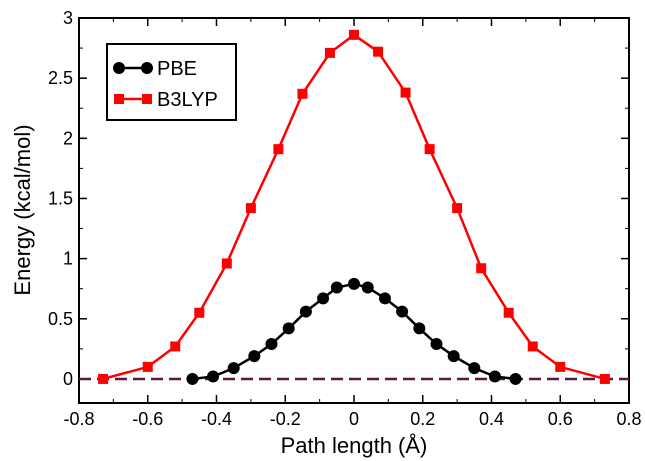 The width and height of the screenshot is (645, 461). I want to click on x-tick-label: 0, so click(354, 419).